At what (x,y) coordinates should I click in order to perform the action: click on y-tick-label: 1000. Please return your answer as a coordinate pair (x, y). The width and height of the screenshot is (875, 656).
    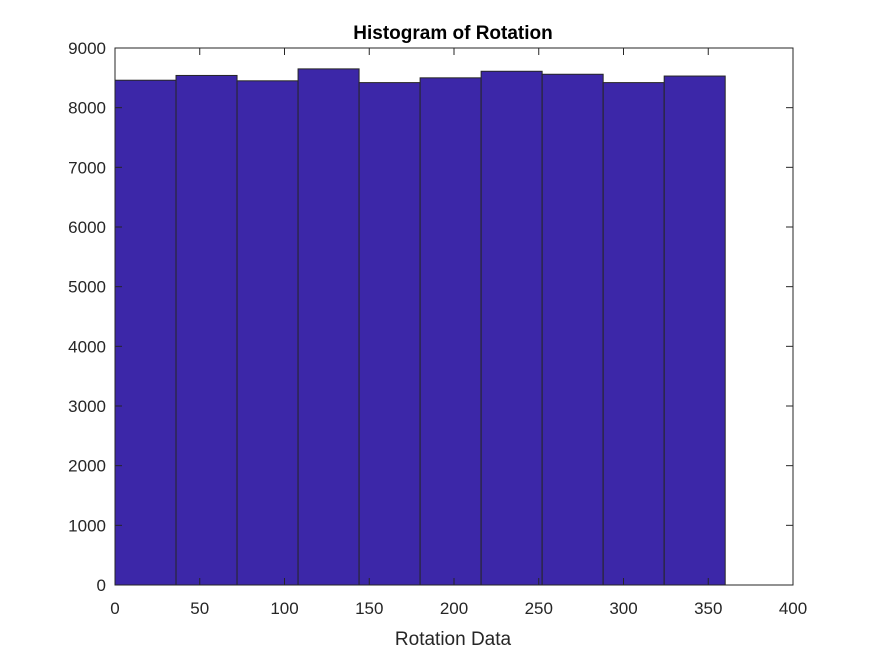
    Looking at the image, I should click on (87, 525).